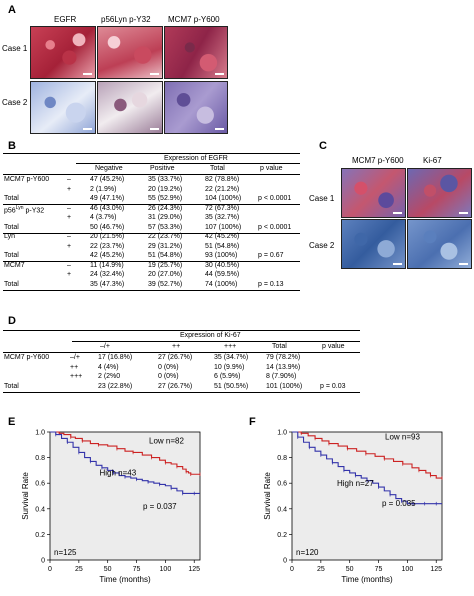 The height and width of the screenshot is (596, 474). I want to click on table-b-negative: 42 (45.2%), so click(107, 255).